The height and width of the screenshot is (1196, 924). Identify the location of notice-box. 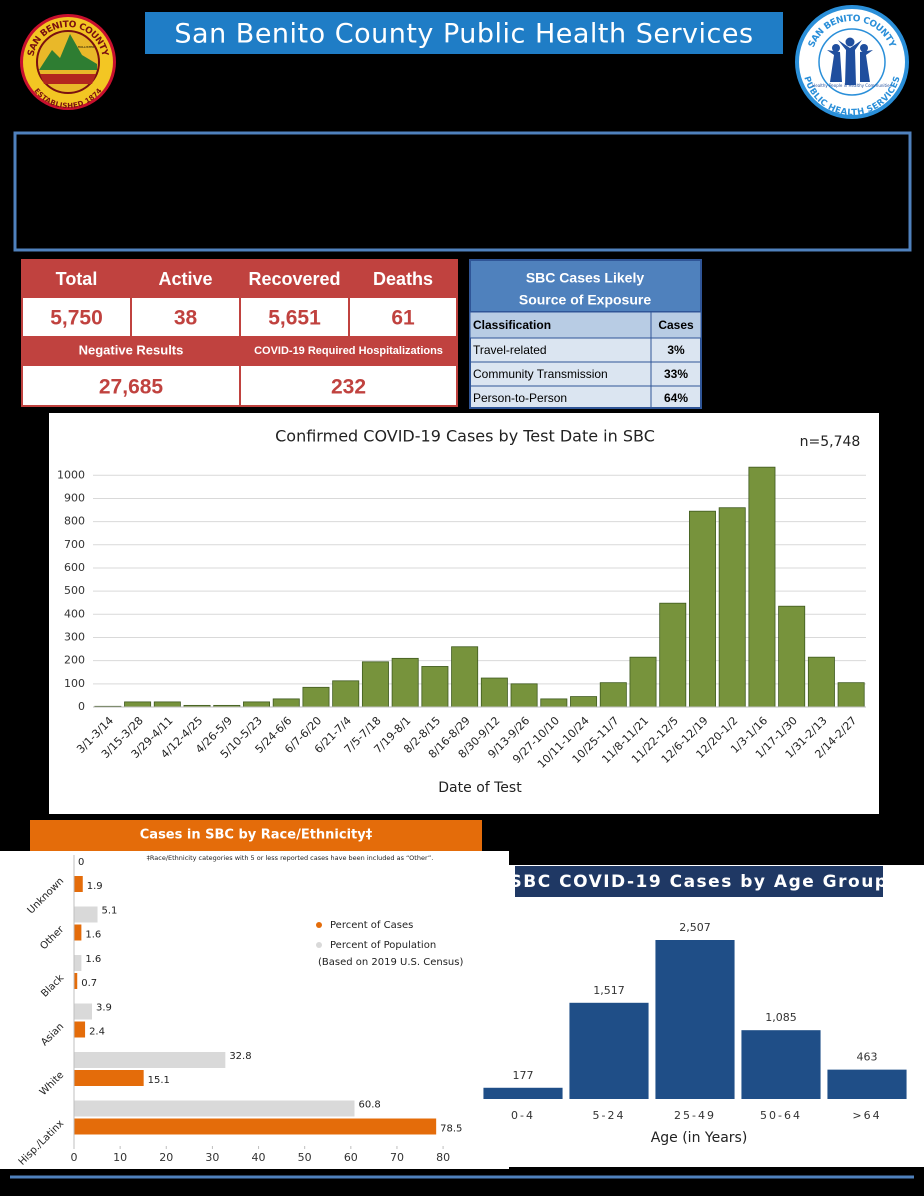
(462, 191).